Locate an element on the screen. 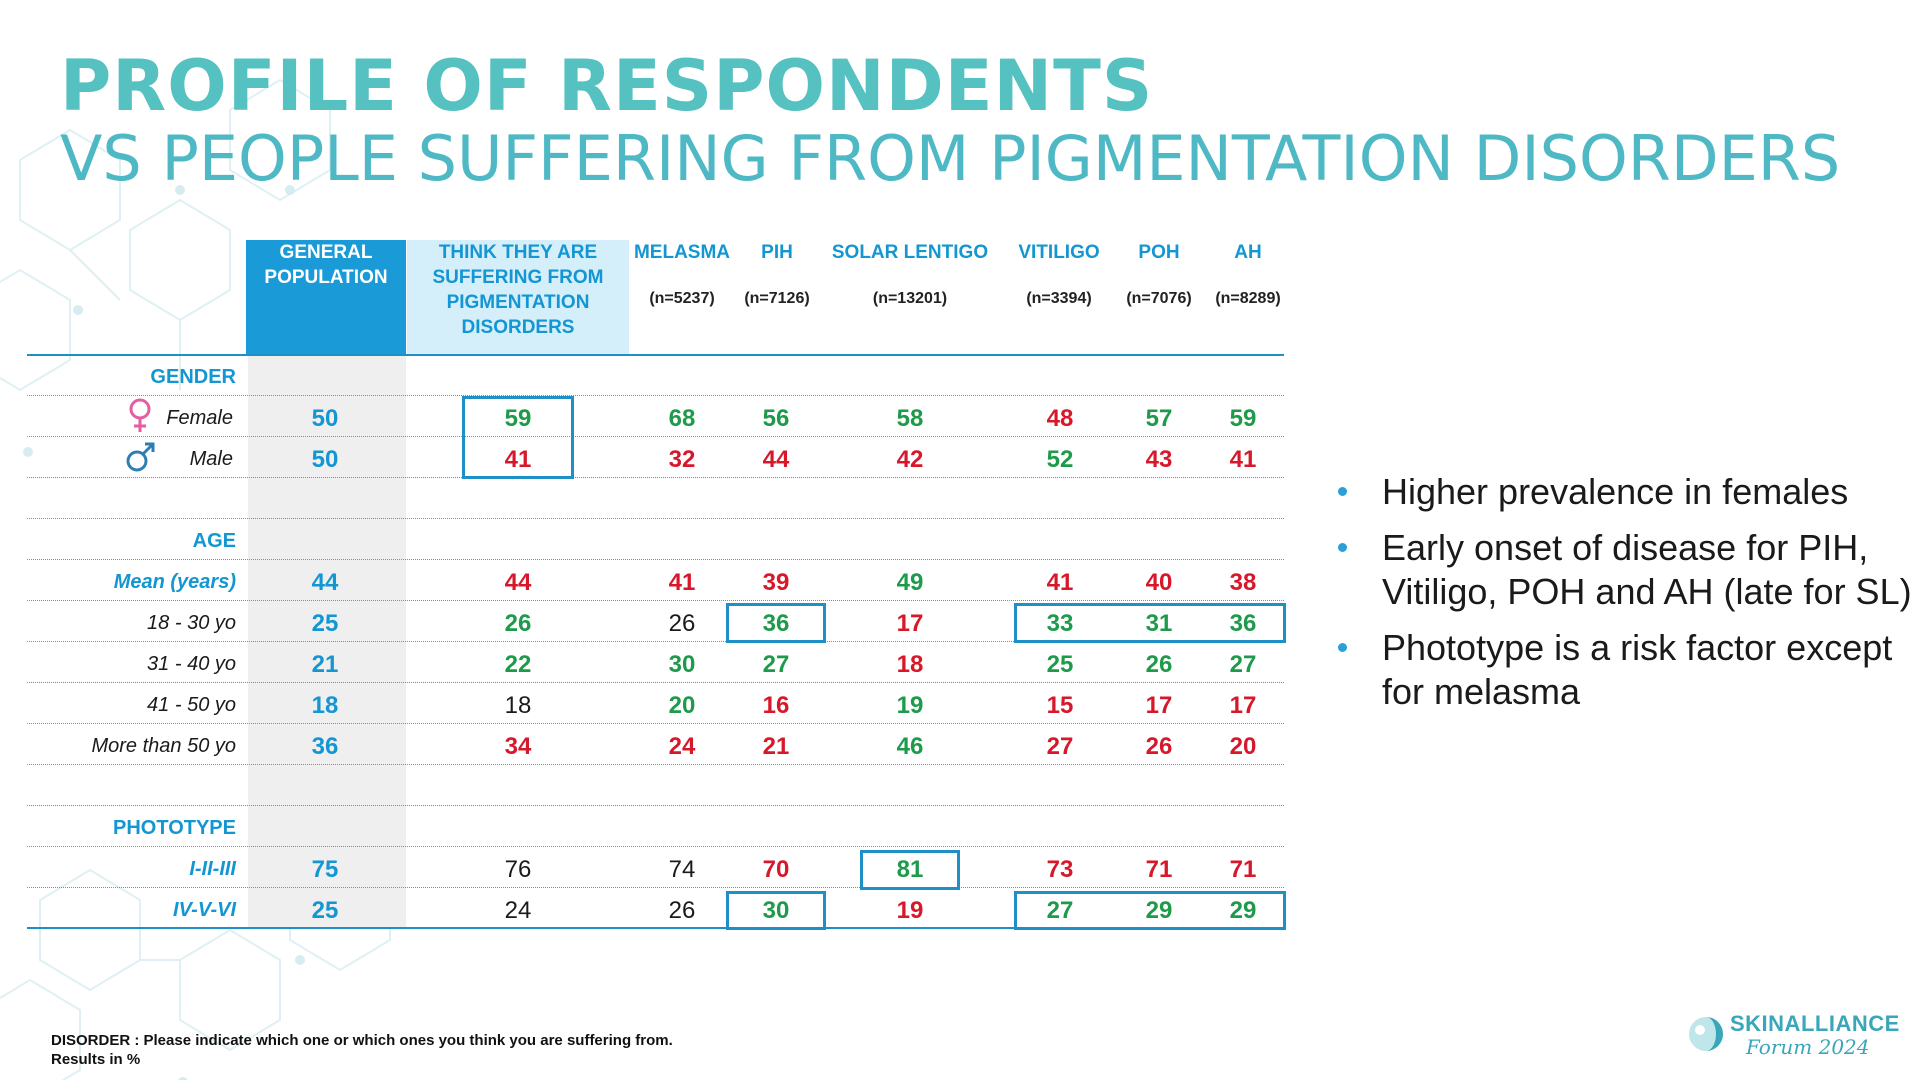 The width and height of the screenshot is (1920, 1080). section-phototype: PHOTOTYPE is located at coordinates (174, 828).